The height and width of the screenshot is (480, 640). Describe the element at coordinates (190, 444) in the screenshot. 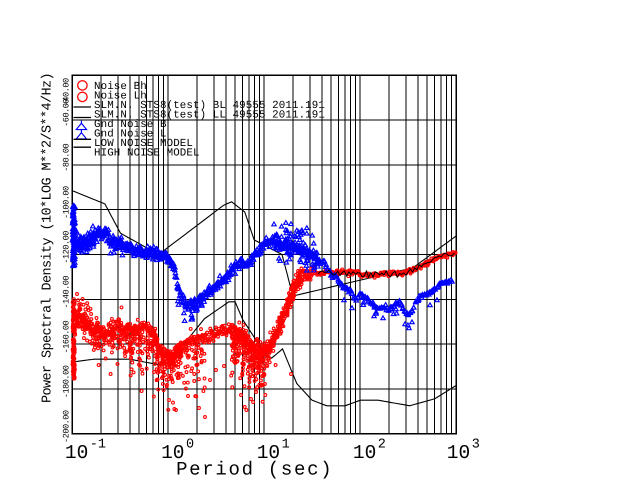

I see `svg-text: 0` at that location.